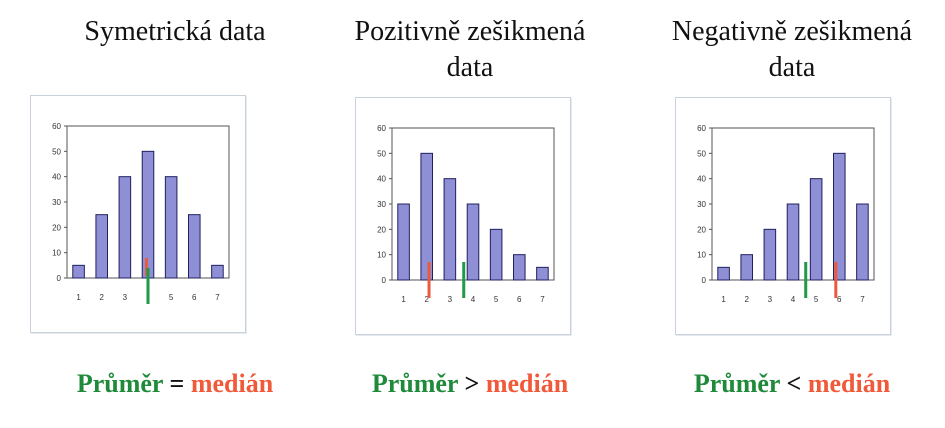  What do you see at coordinates (470, 31) in the screenshot?
I see `panel-title-line-1: Pozitivně zešikmená` at bounding box center [470, 31].